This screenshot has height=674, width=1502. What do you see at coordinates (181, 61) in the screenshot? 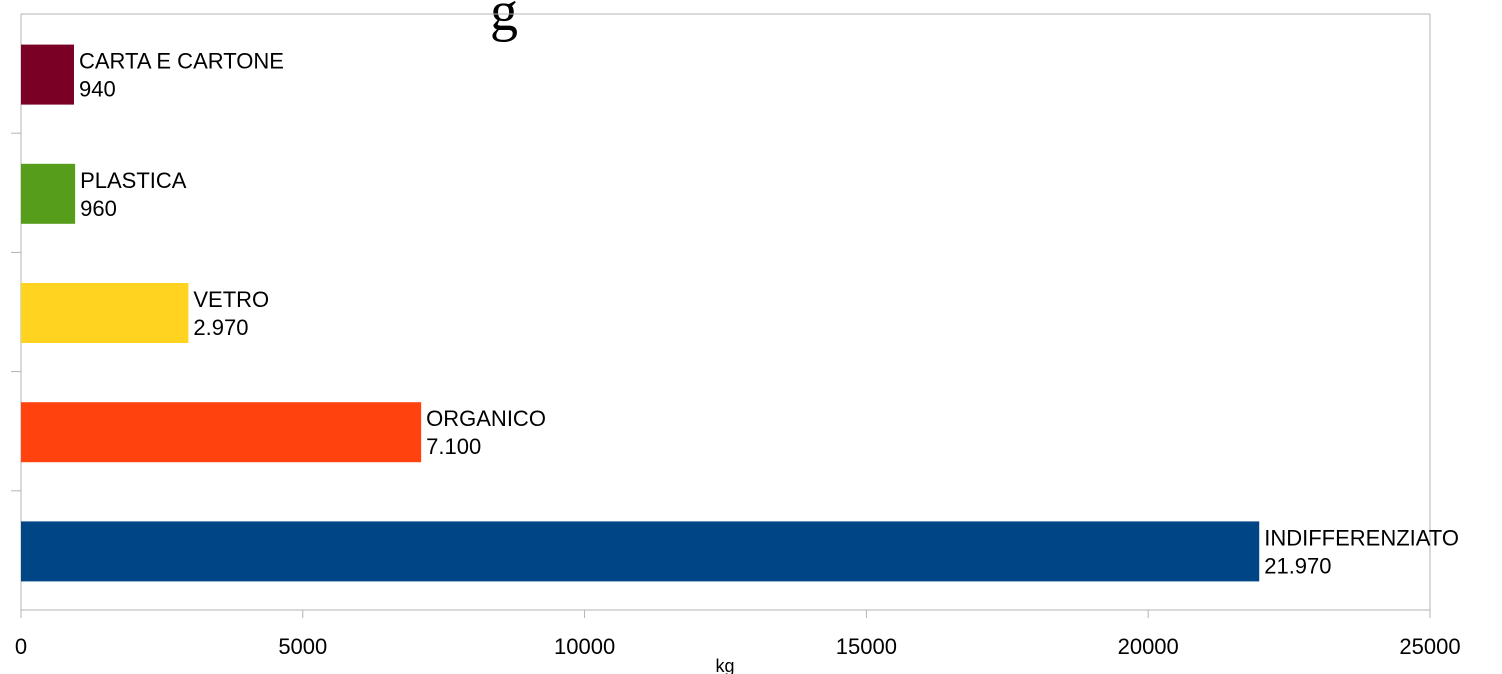
I see `bar-category-label: CARTA E CARTONE` at bounding box center [181, 61].